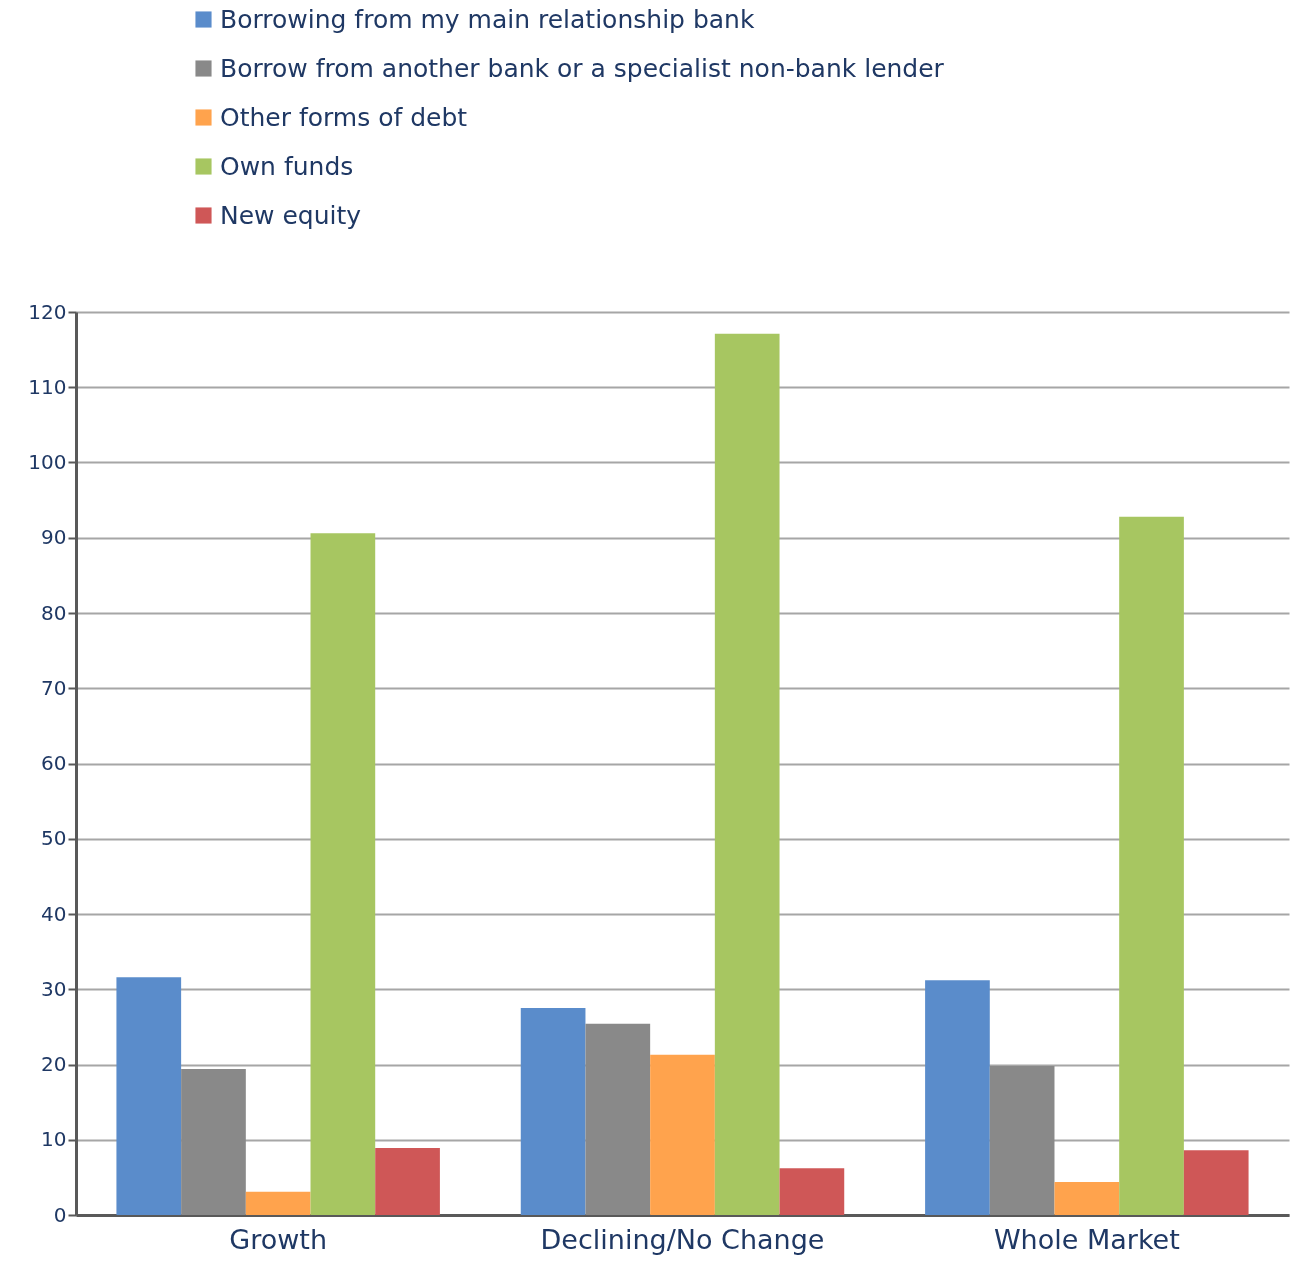 The height and width of the screenshot is (1276, 1290). What do you see at coordinates (278, 1239) in the screenshot?
I see `x-tick-label: Growth` at bounding box center [278, 1239].